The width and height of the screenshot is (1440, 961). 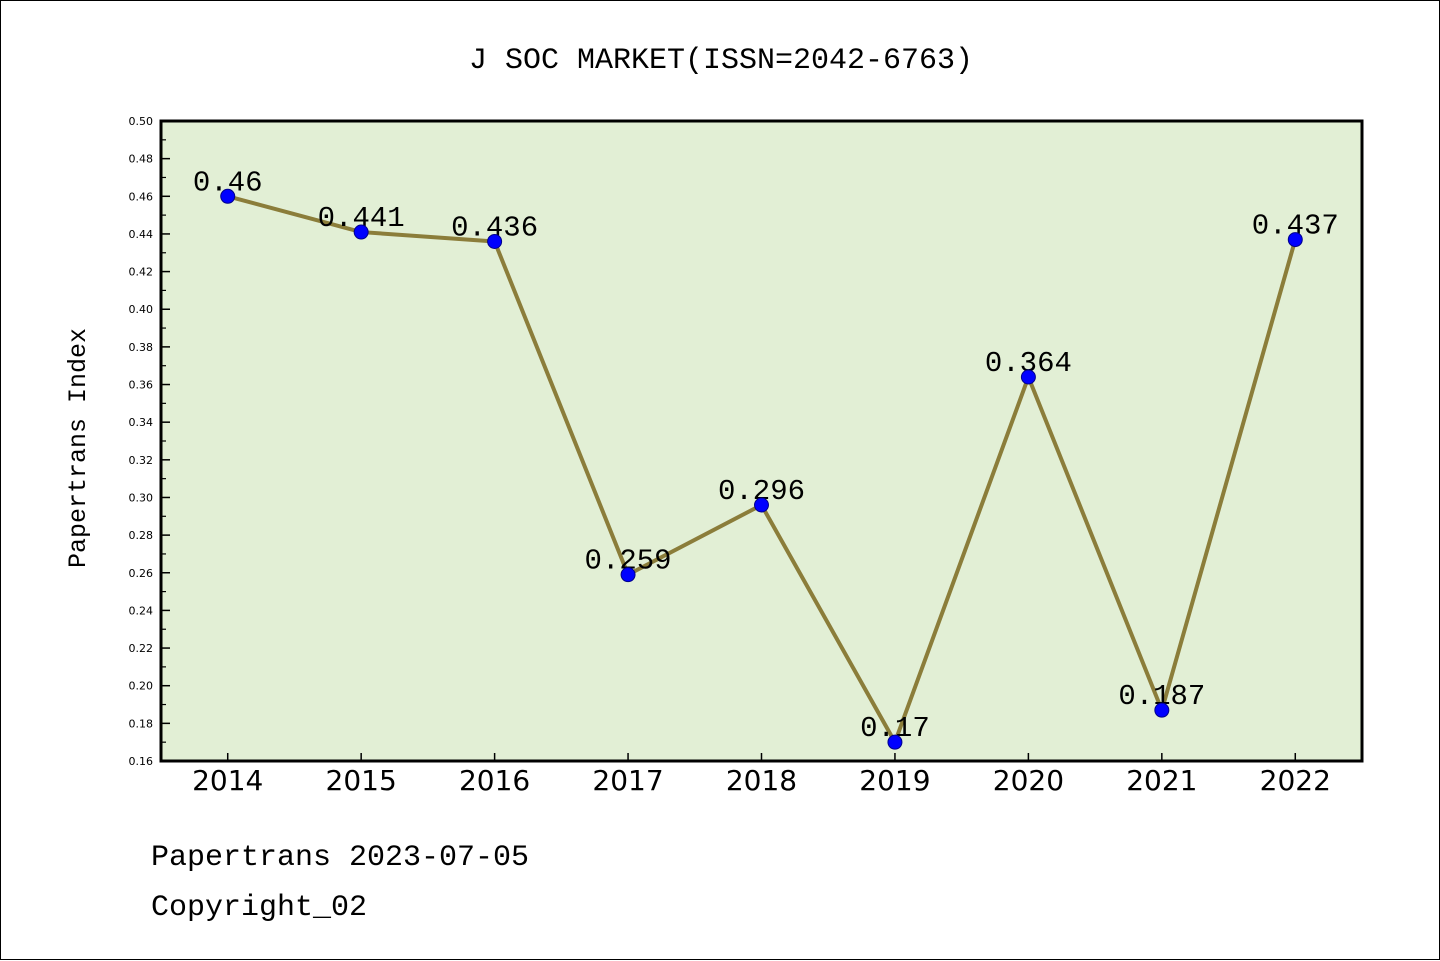 What do you see at coordinates (141, 309) in the screenshot?
I see `y-tick-label: 0.40` at bounding box center [141, 309].